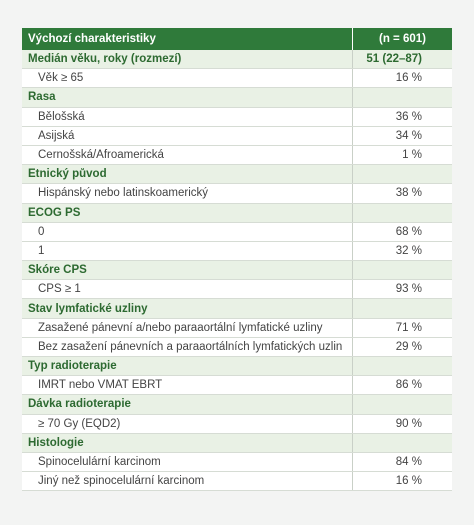 The width and height of the screenshot is (474, 525). I want to click on item-label: 0, so click(41, 231).